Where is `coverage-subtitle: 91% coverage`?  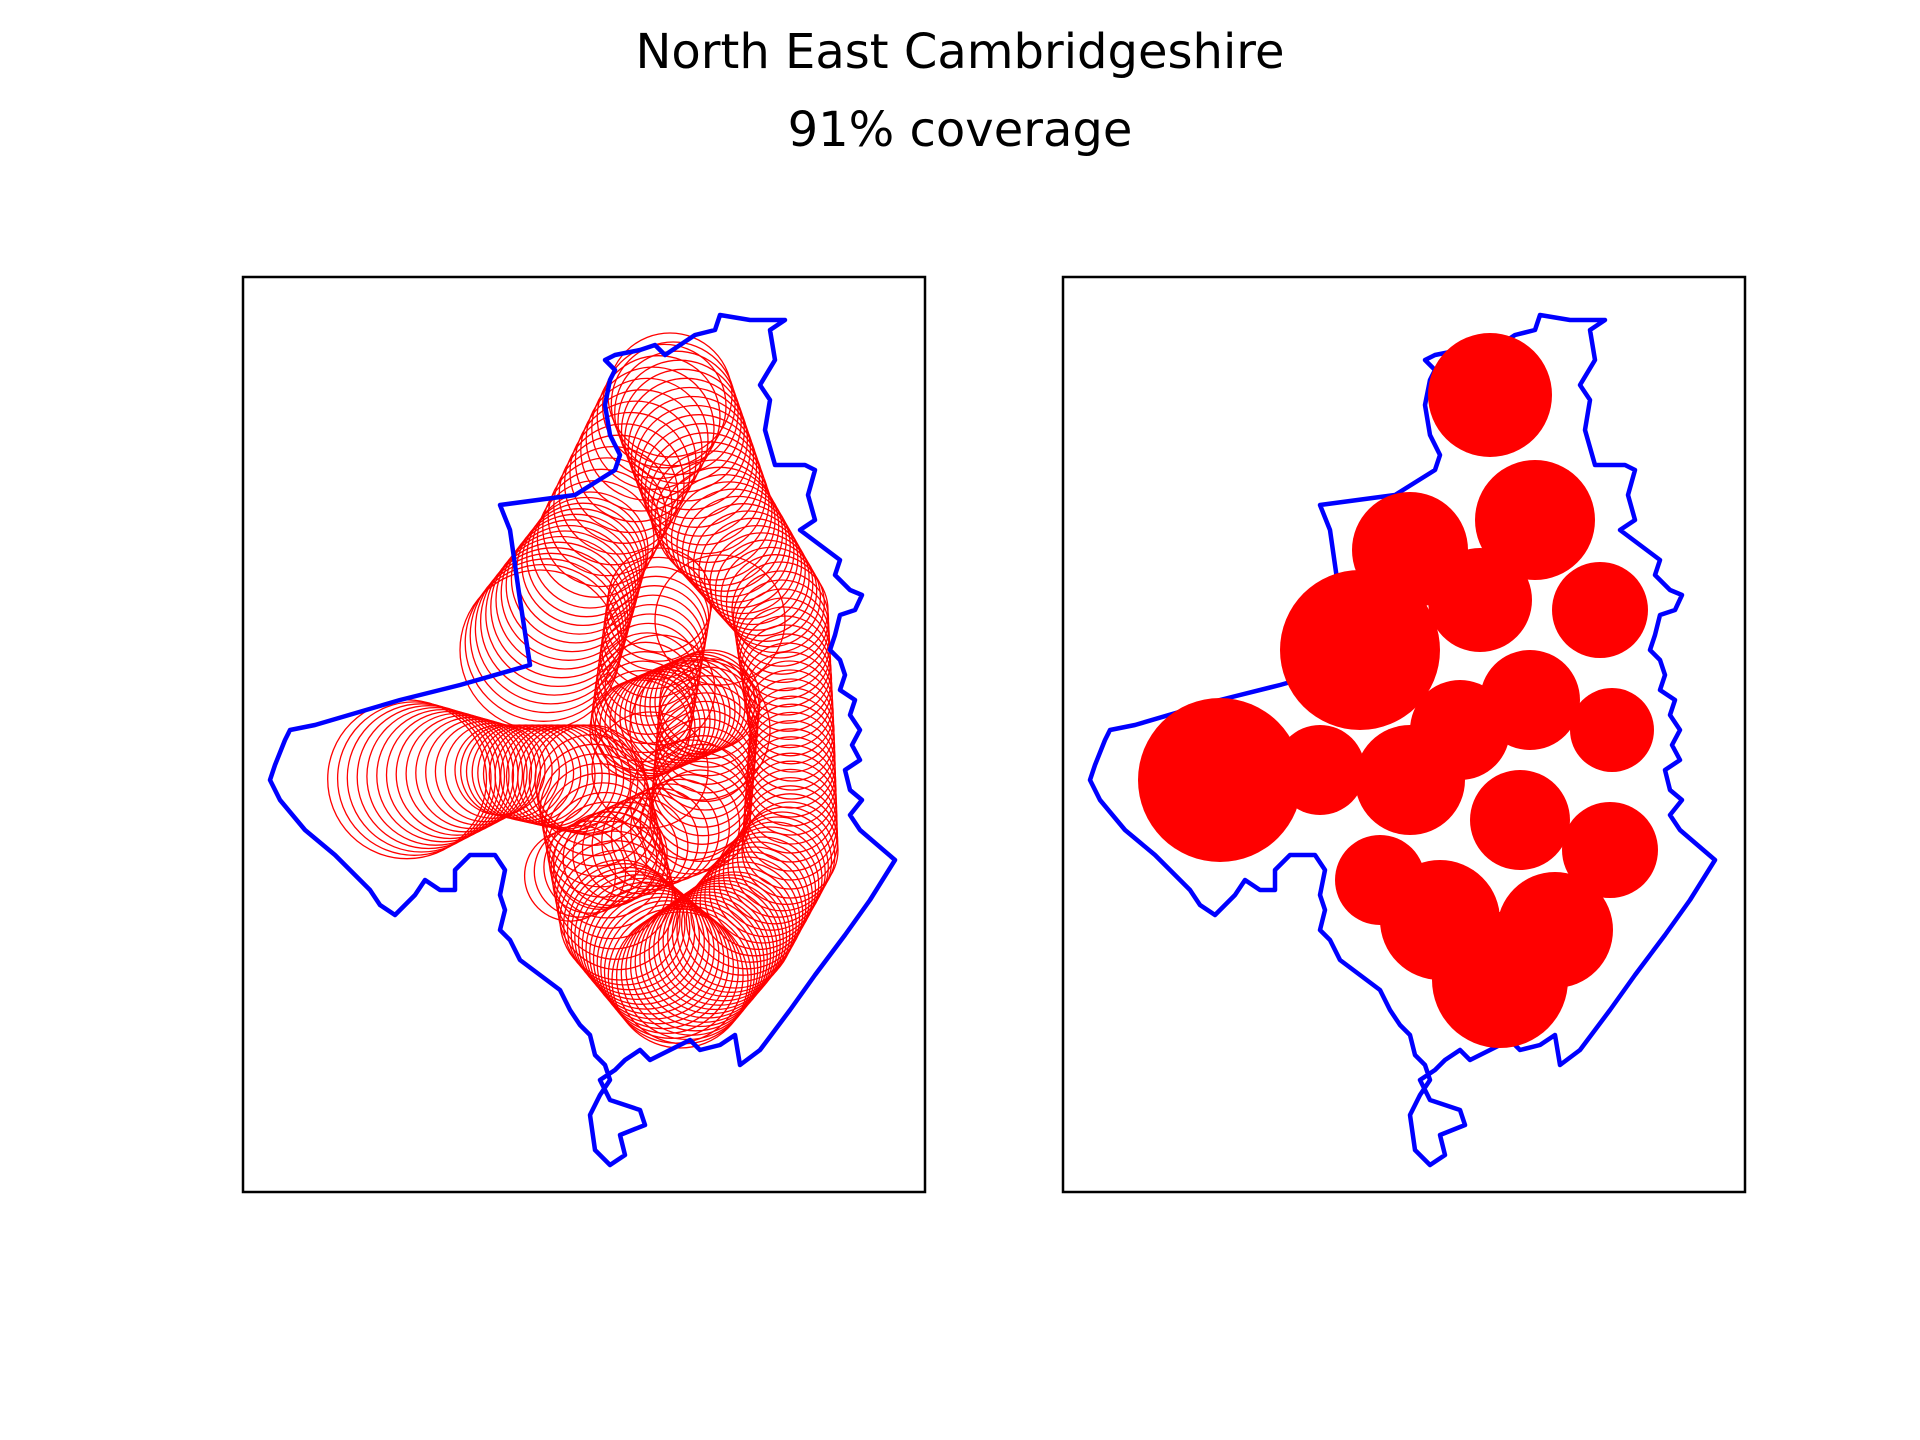 coverage-subtitle: 91% coverage is located at coordinates (960, 130).